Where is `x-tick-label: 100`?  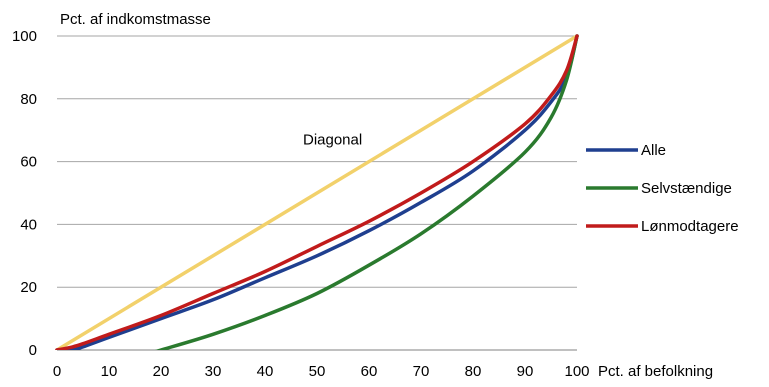
x-tick-label: 100 is located at coordinates (576, 371).